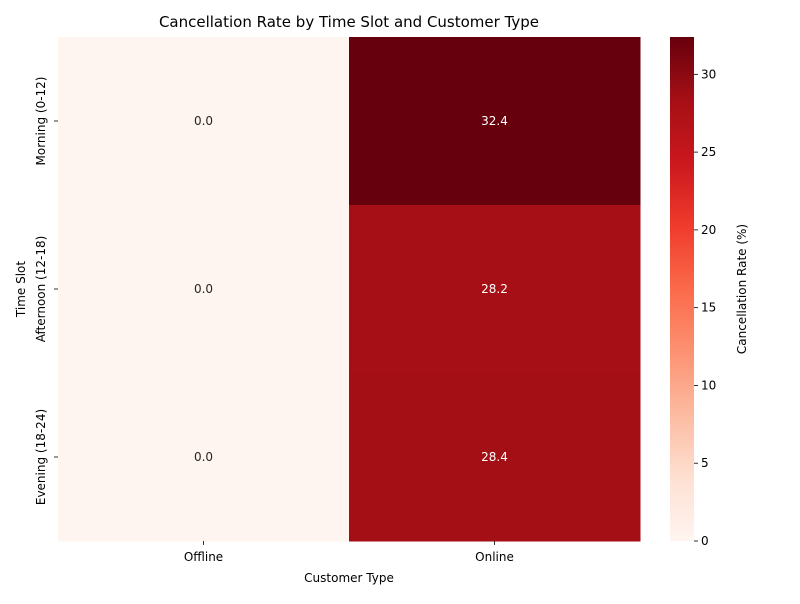  I want to click on y-tick-label: Afternoon (12-18), so click(41, 289).